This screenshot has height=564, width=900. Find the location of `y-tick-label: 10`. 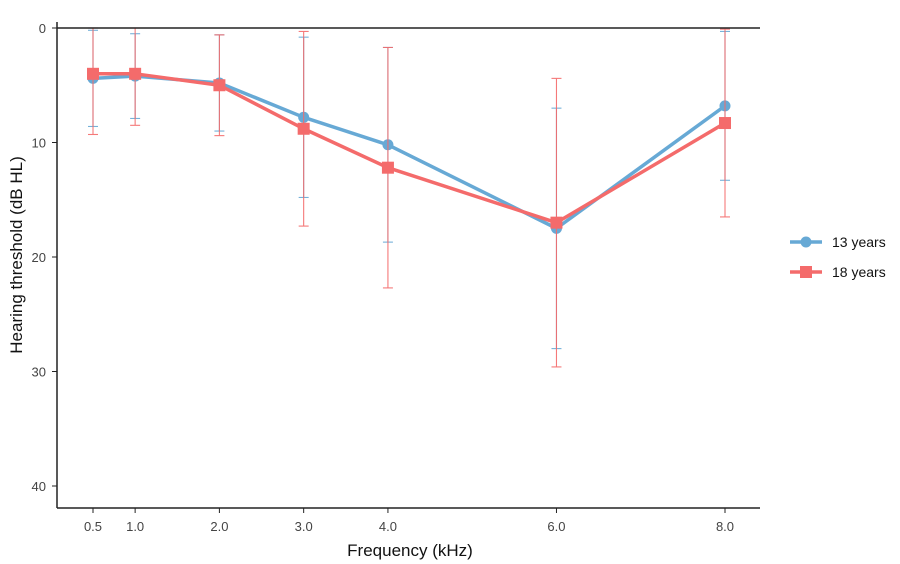

y-tick-label: 10 is located at coordinates (39, 143).